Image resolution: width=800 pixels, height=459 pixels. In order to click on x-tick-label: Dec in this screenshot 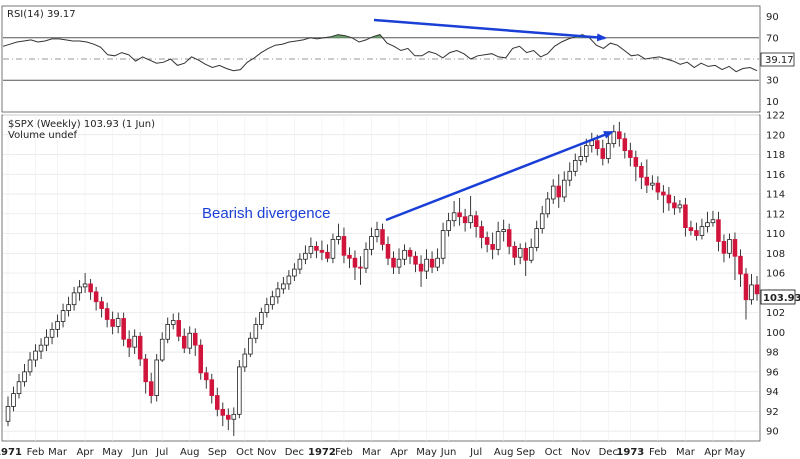, I will do `click(608, 452)`.